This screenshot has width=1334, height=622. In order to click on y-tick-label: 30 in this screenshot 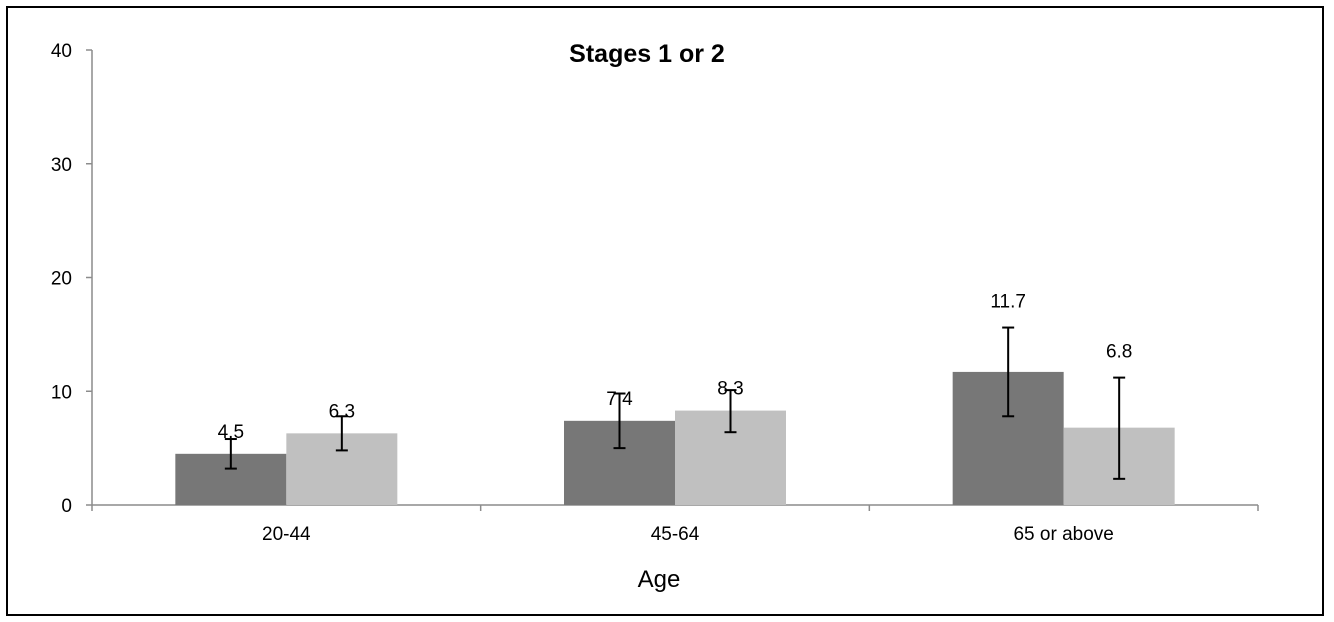, I will do `click(61, 165)`.